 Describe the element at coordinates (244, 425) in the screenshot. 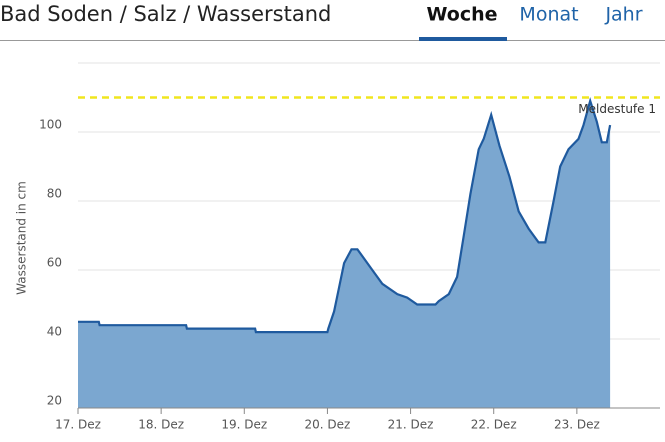

I see `x-tick-label: 19. Dez` at that location.